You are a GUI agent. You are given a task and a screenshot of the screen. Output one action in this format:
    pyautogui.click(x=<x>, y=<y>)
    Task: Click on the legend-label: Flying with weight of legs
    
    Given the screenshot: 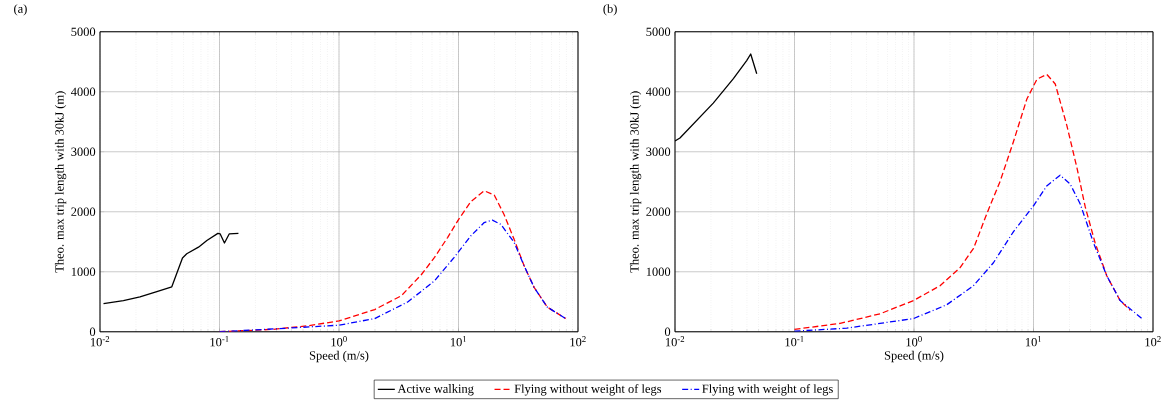 What is the action you would take?
    pyautogui.click(x=767, y=390)
    